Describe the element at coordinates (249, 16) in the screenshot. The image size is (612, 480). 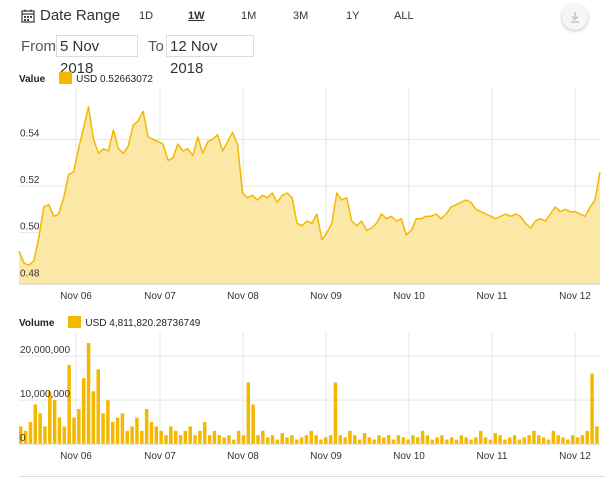
I see `range-1m-button: 1M` at that location.